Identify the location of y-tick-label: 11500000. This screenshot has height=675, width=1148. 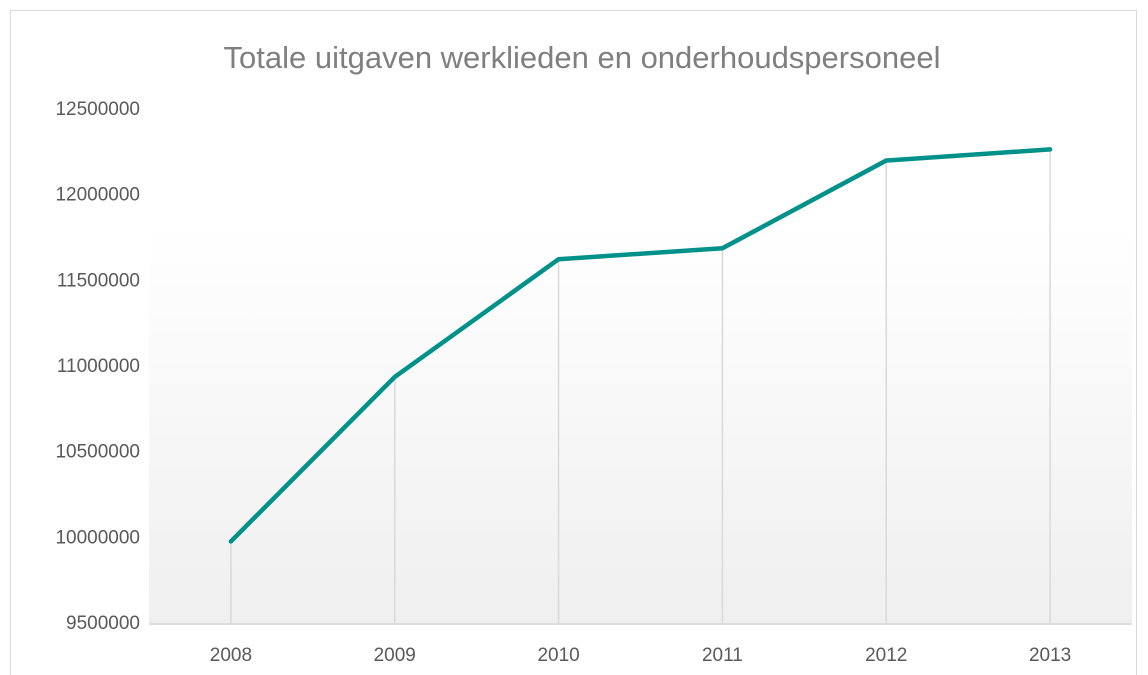
(98, 280).